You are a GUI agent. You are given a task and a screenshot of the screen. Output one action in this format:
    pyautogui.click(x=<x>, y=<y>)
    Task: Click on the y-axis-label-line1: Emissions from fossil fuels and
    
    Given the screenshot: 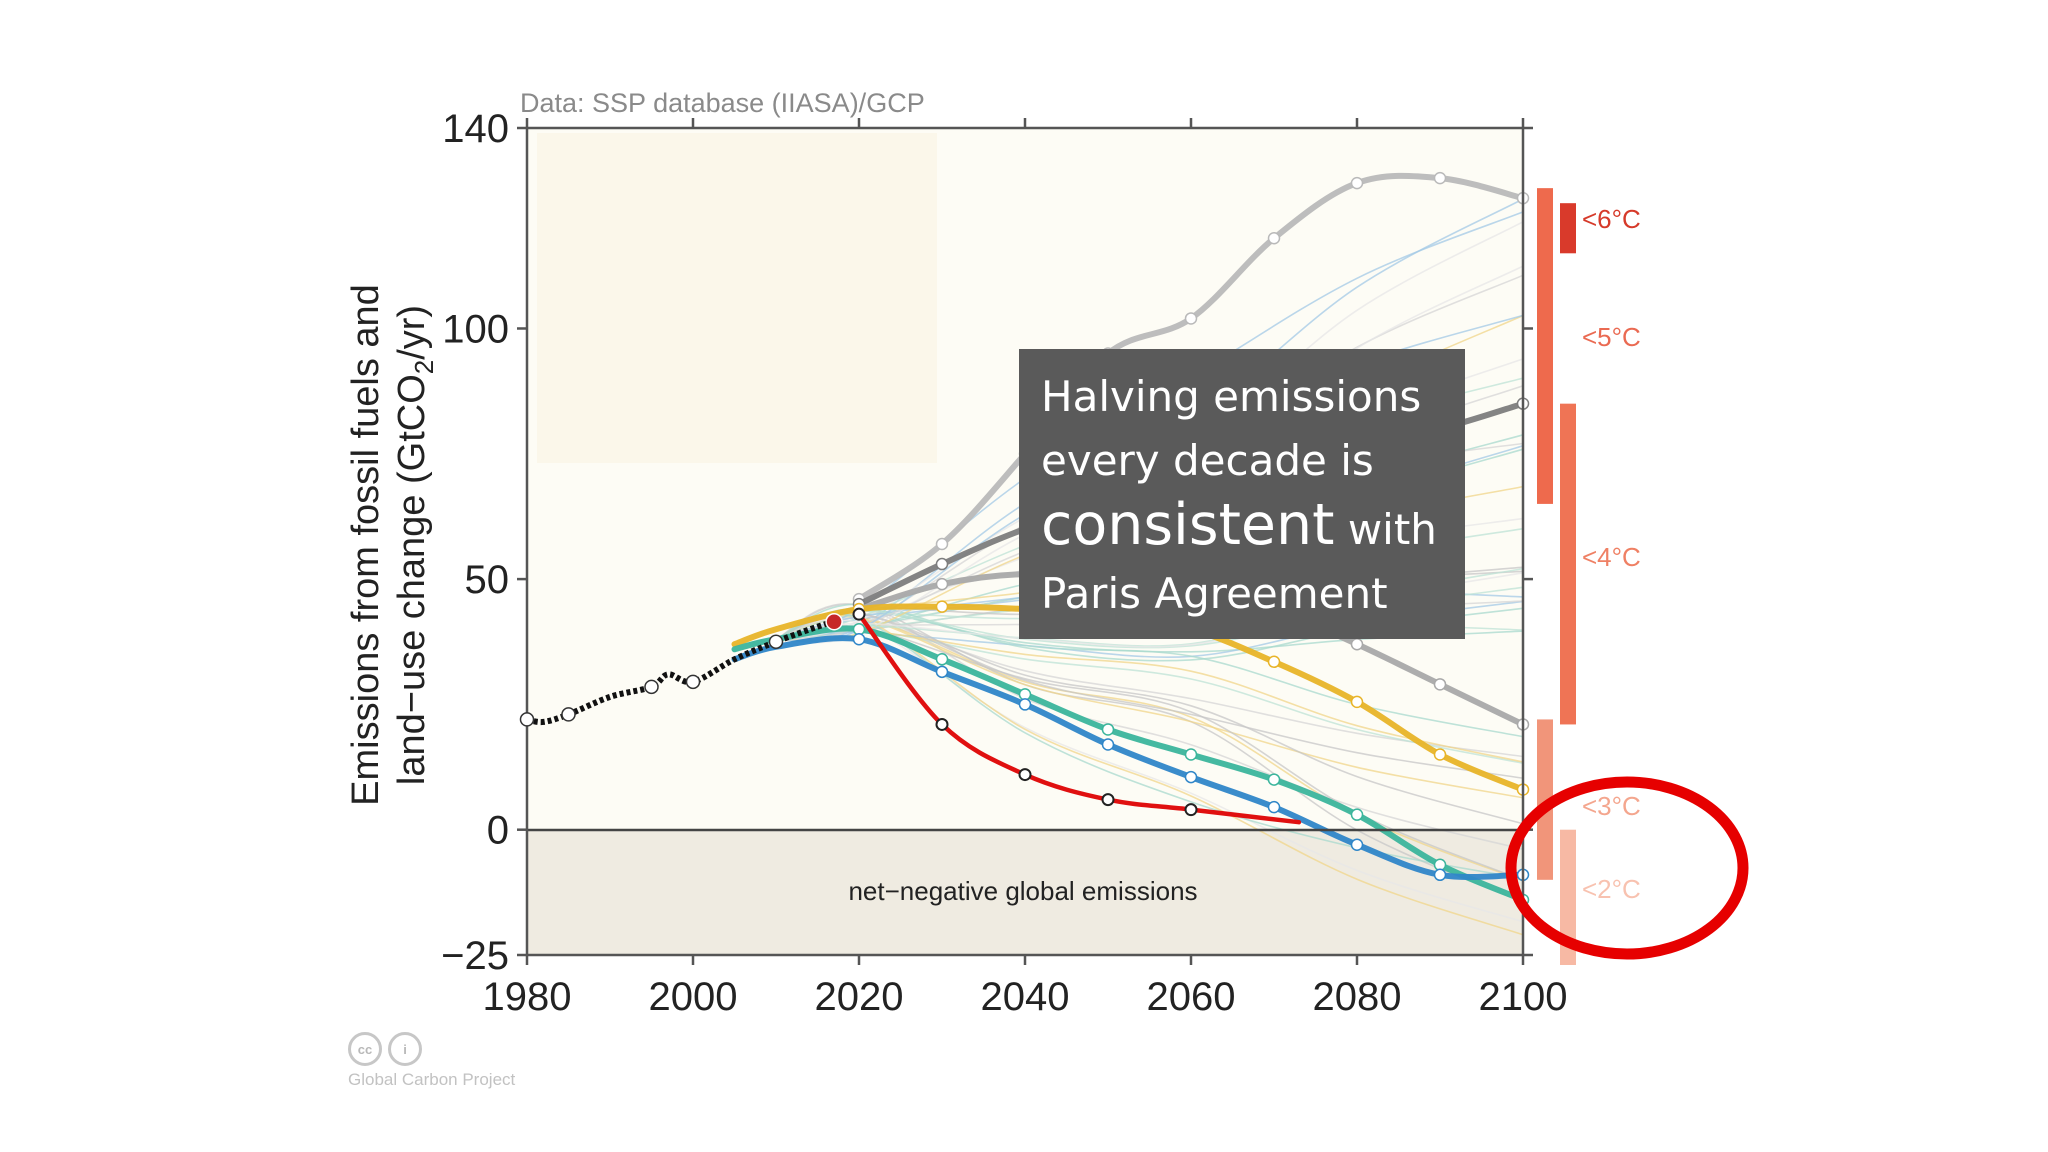 What is the action you would take?
    pyautogui.click(x=366, y=545)
    